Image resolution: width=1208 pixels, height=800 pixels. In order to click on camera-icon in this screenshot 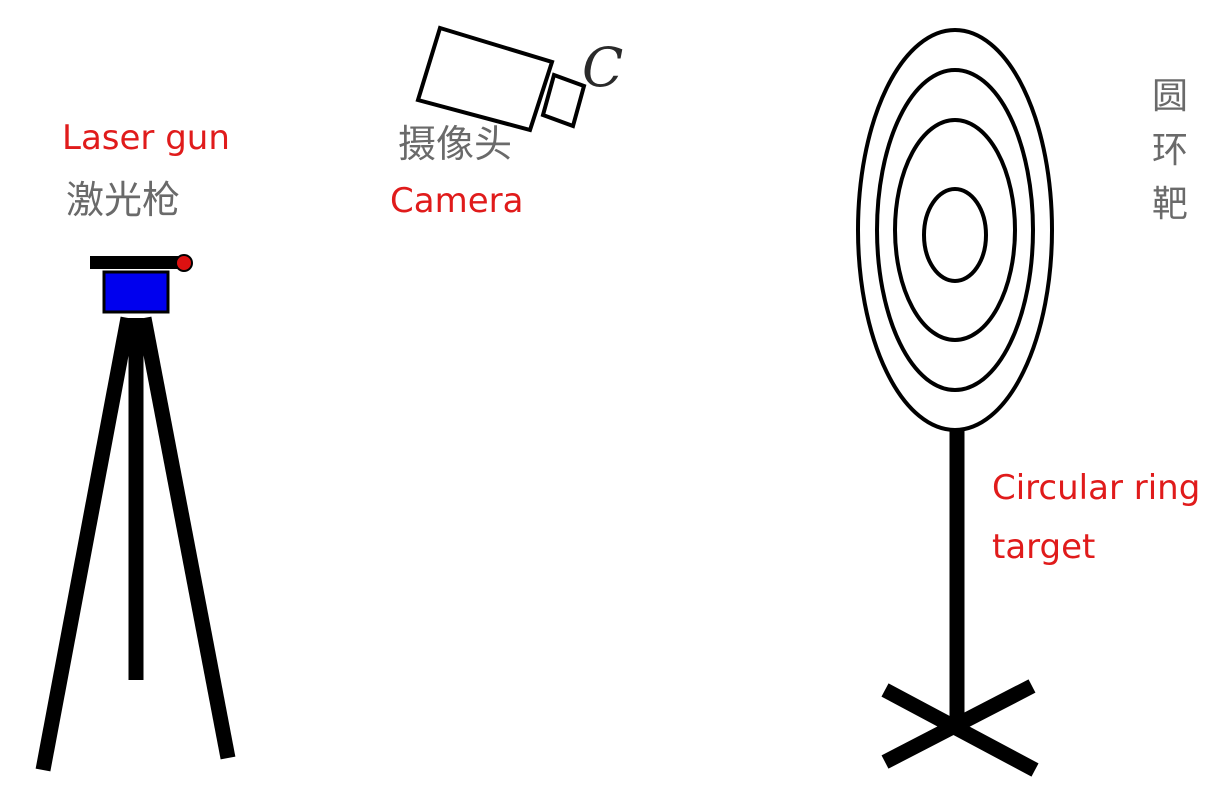, I will do `click(501, 79)`.